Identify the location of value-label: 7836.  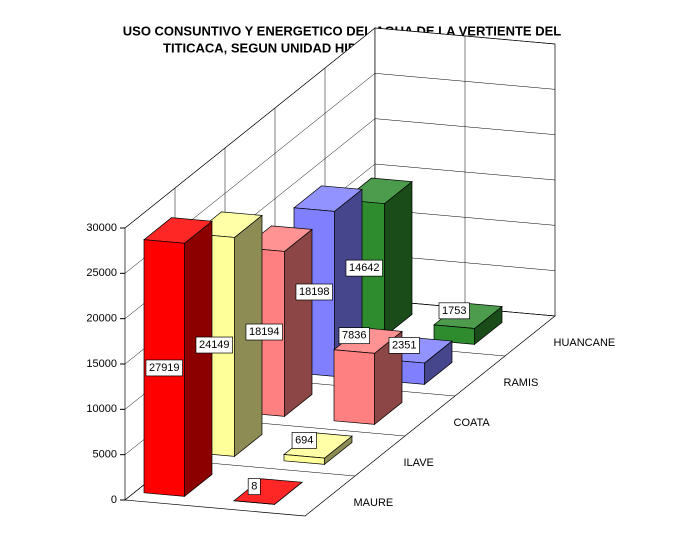
(354, 336).